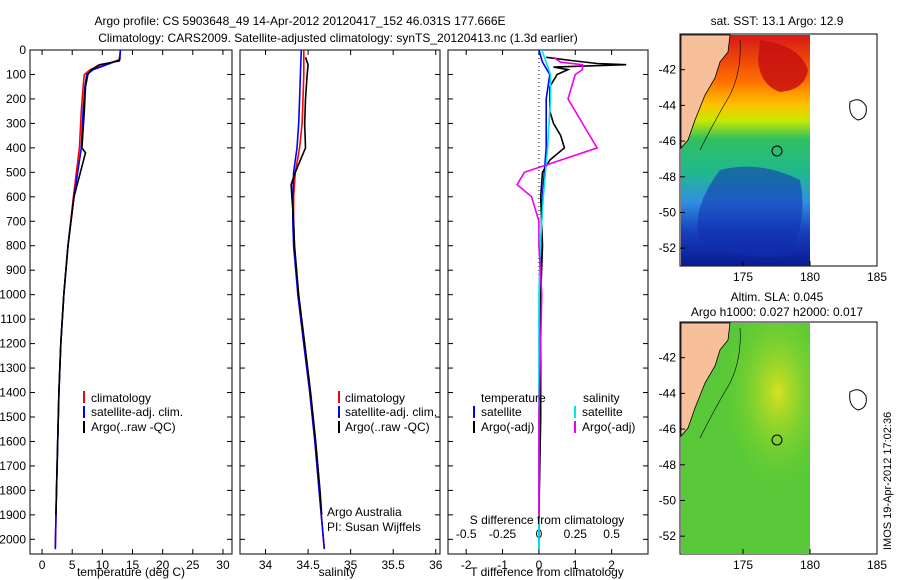 The width and height of the screenshot is (900, 580). What do you see at coordinates (103, 565) in the screenshot?
I see `x-tick-label: 10` at bounding box center [103, 565].